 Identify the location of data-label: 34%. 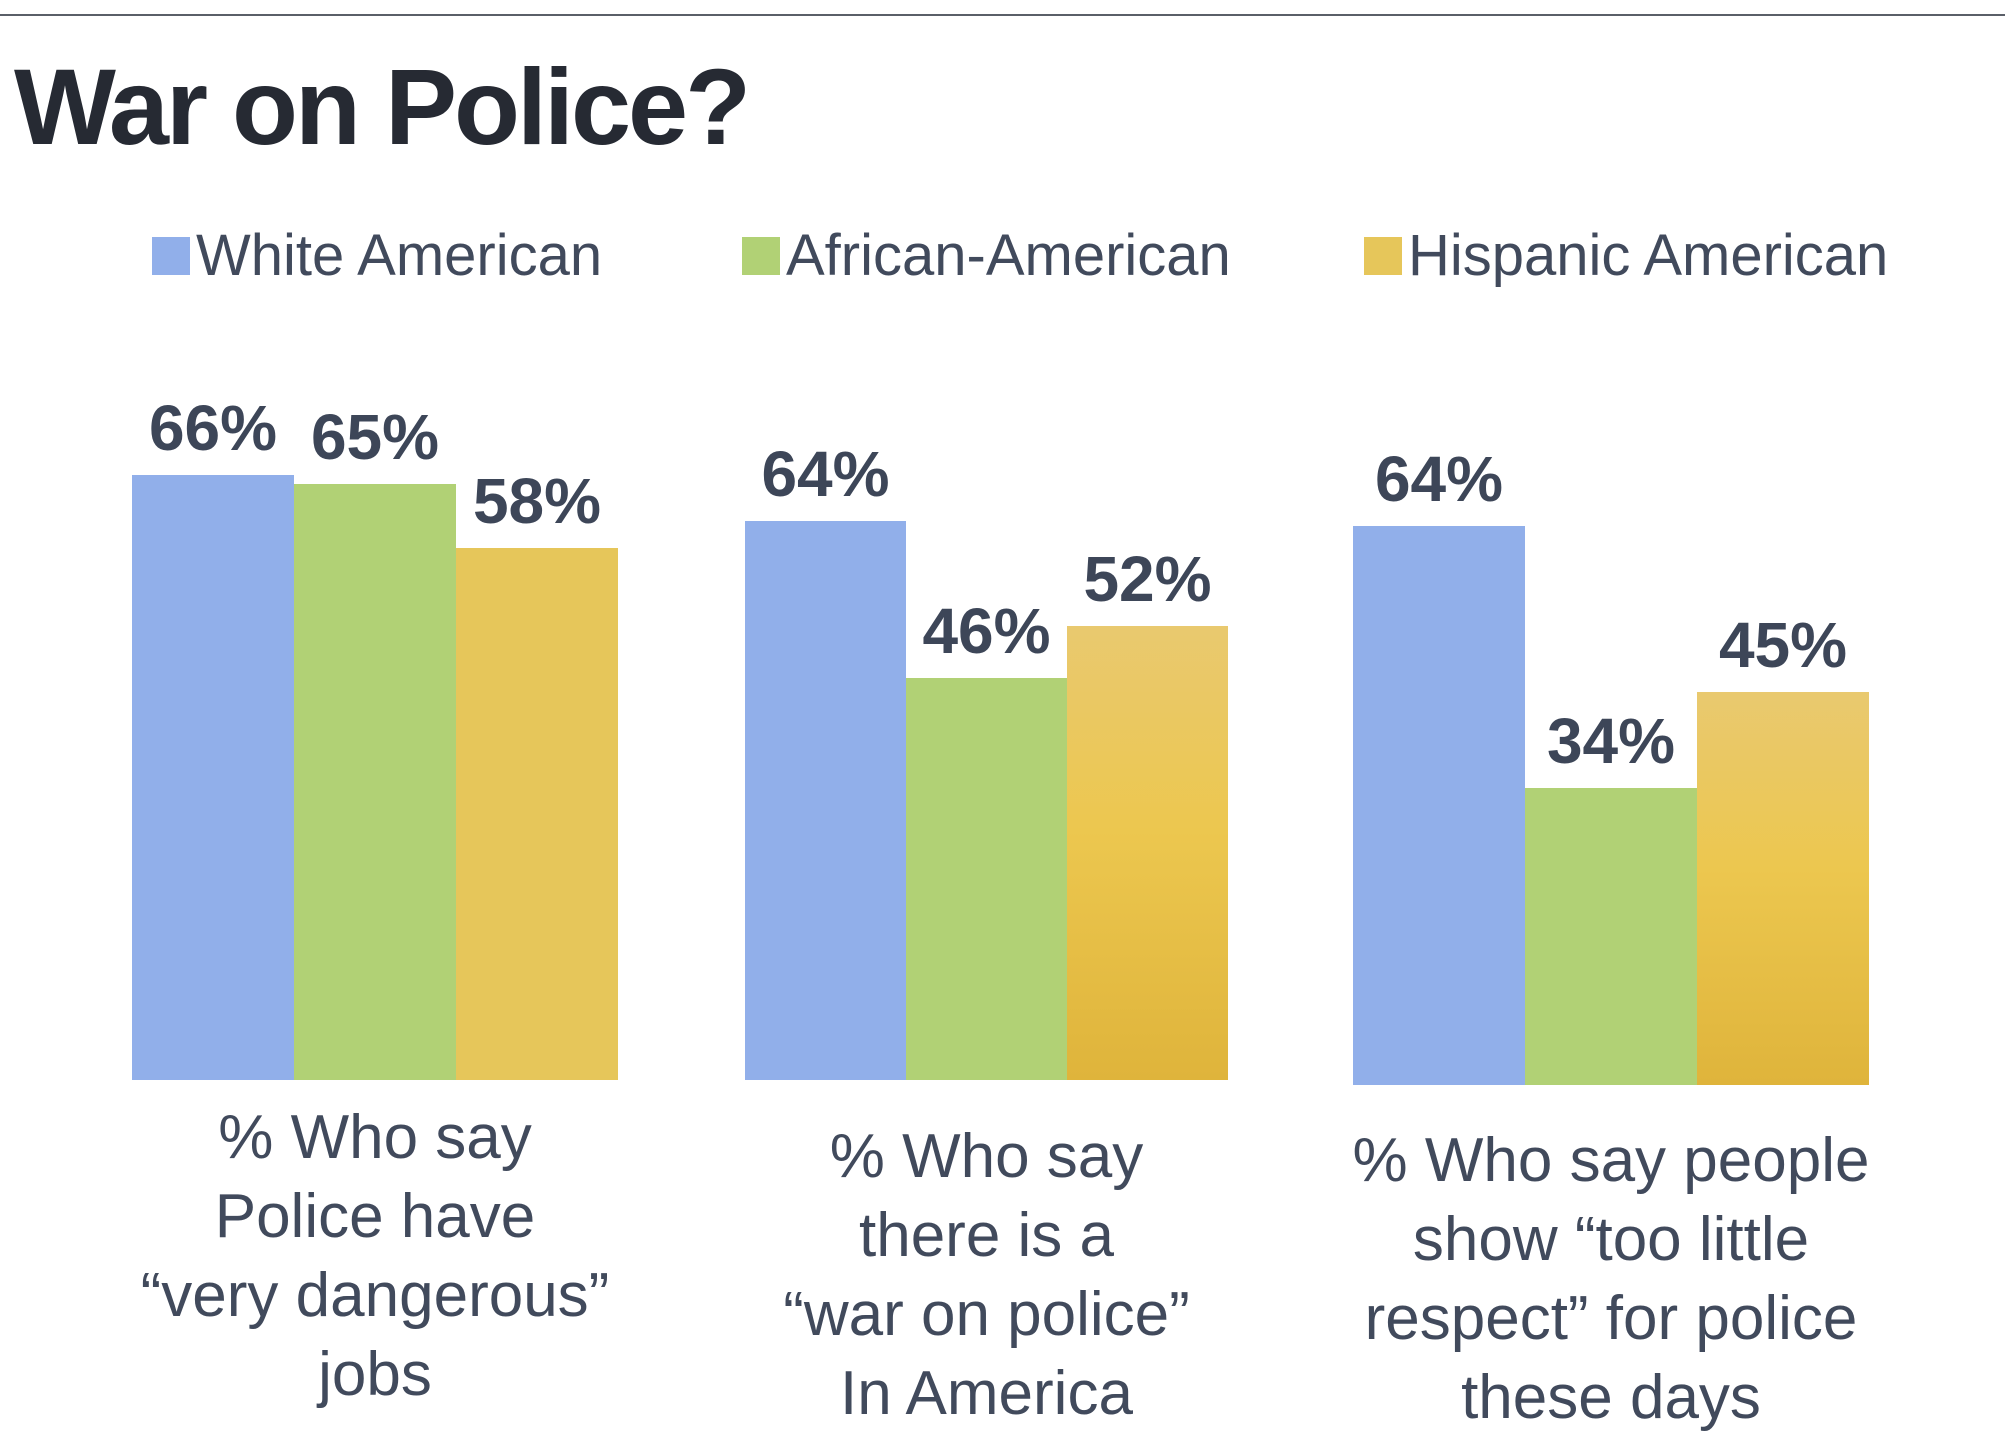
(1611, 741).